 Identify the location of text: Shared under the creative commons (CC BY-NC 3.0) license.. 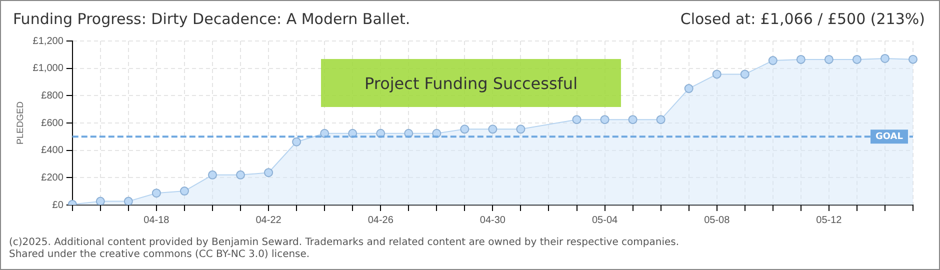
(160, 255).